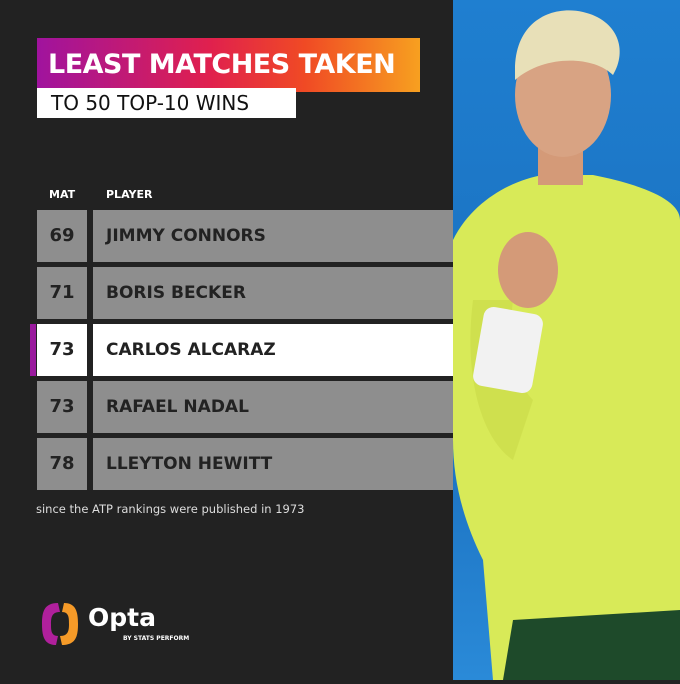 Image resolution: width=680 pixels, height=684 pixels. What do you see at coordinates (166, 103) in the screenshot?
I see `subtitle: TO 50 TOP-10 WINS` at bounding box center [166, 103].